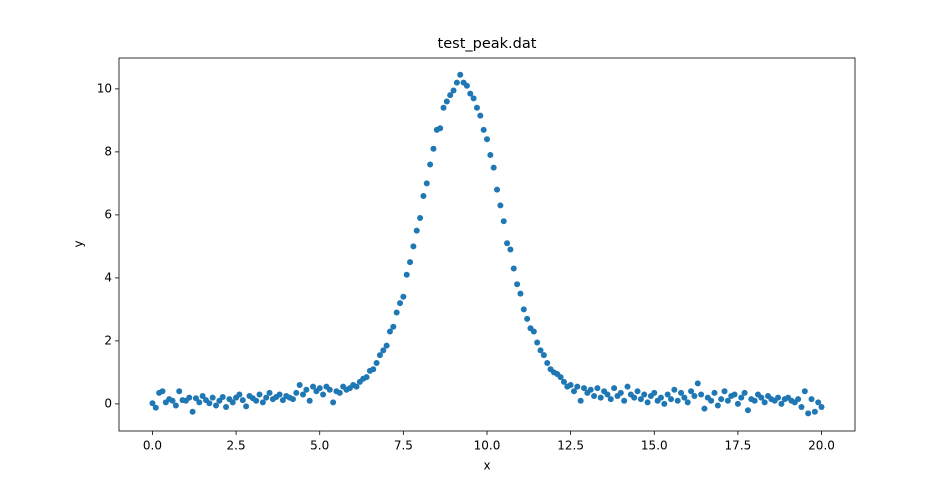  I want to click on x-tick-label: 20.0, so click(821, 446).